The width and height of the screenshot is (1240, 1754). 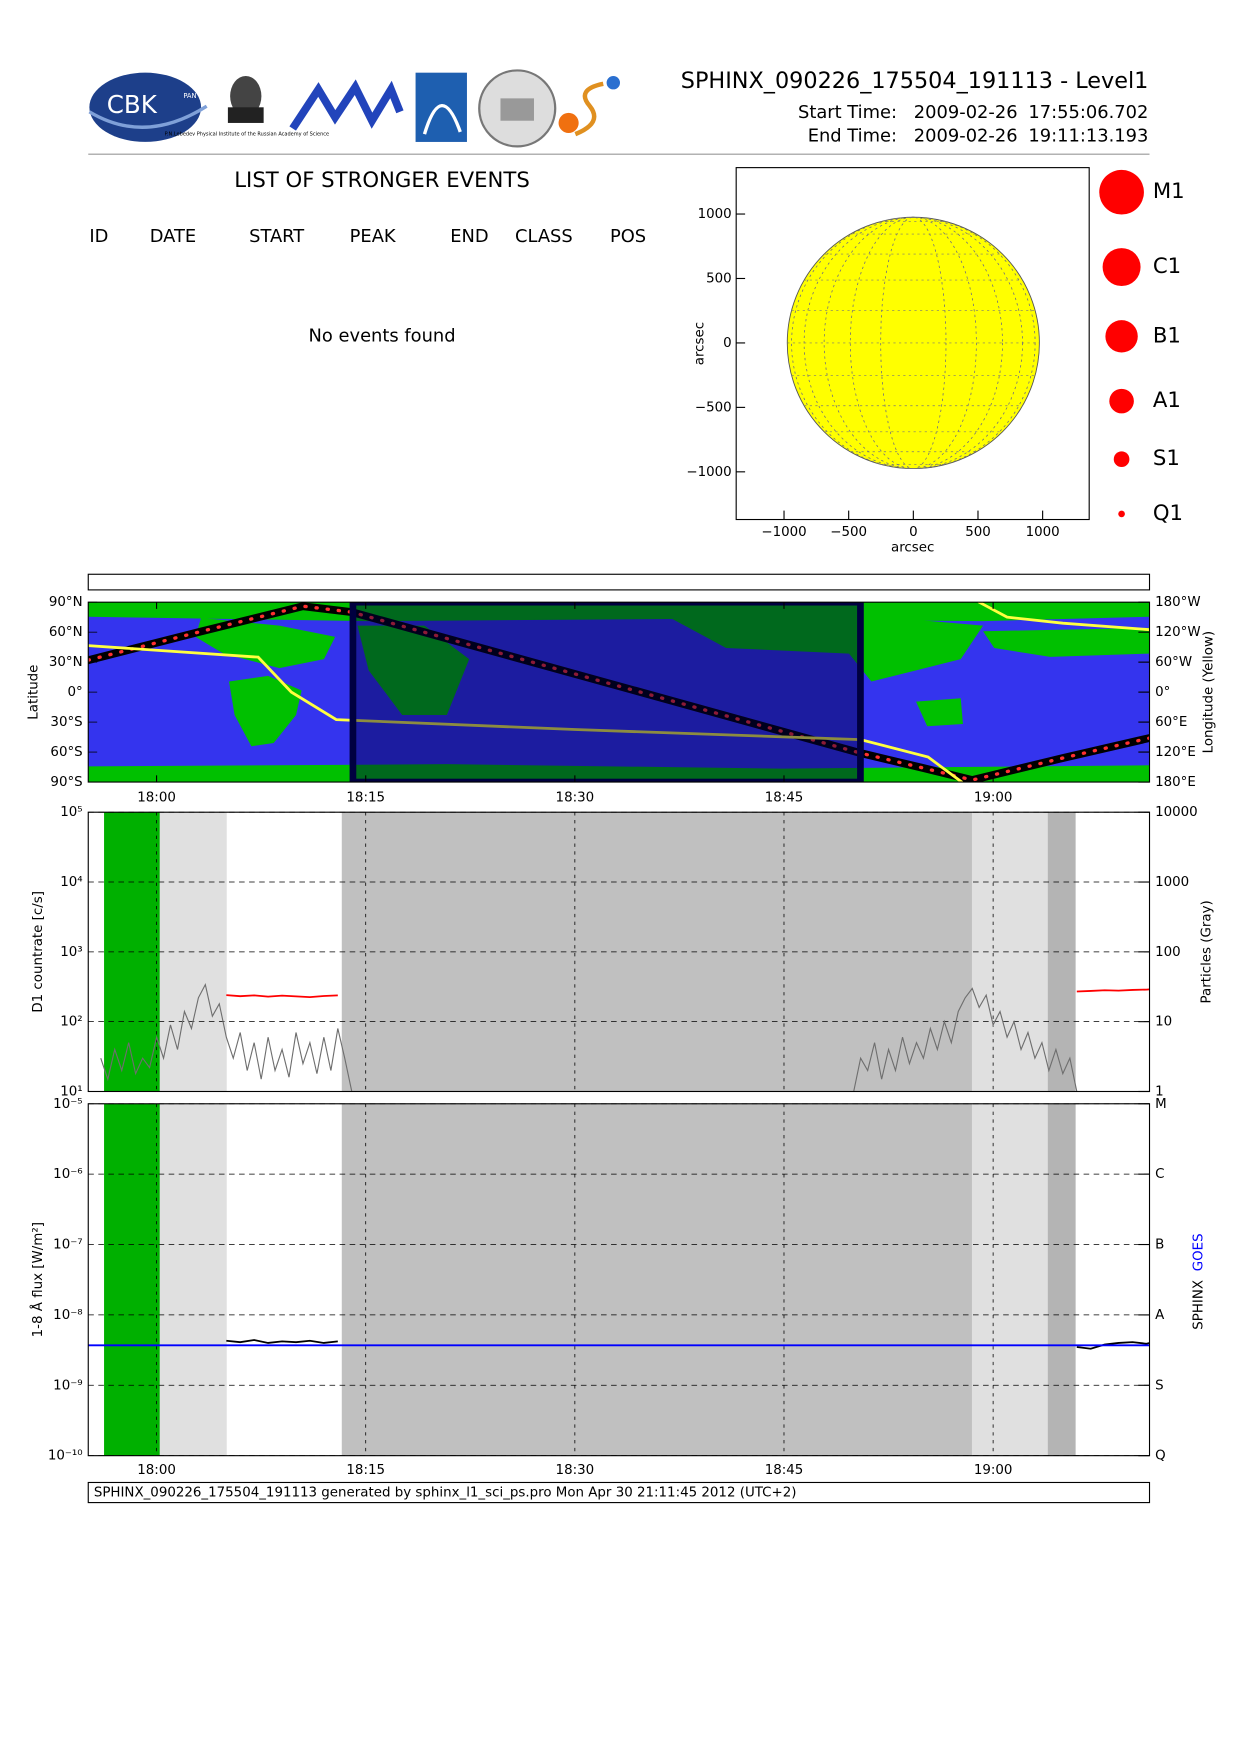 I want to click on y-tick-label: 1000, so click(x=715, y=214).